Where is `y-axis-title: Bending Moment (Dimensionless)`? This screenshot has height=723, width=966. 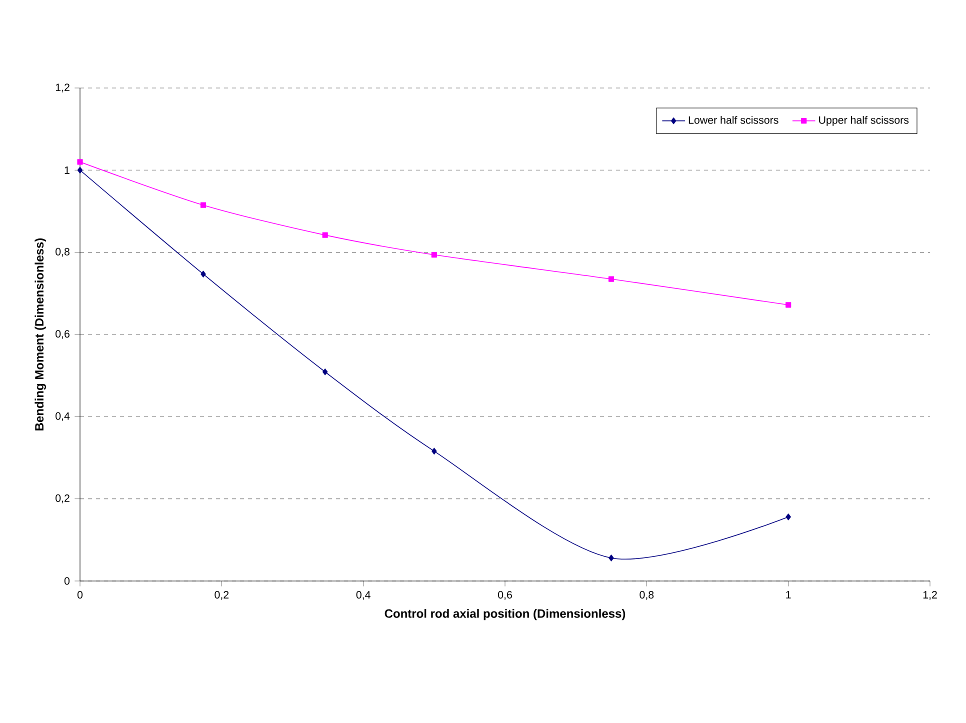 y-axis-title: Bending Moment (Dimensionless) is located at coordinates (40, 334).